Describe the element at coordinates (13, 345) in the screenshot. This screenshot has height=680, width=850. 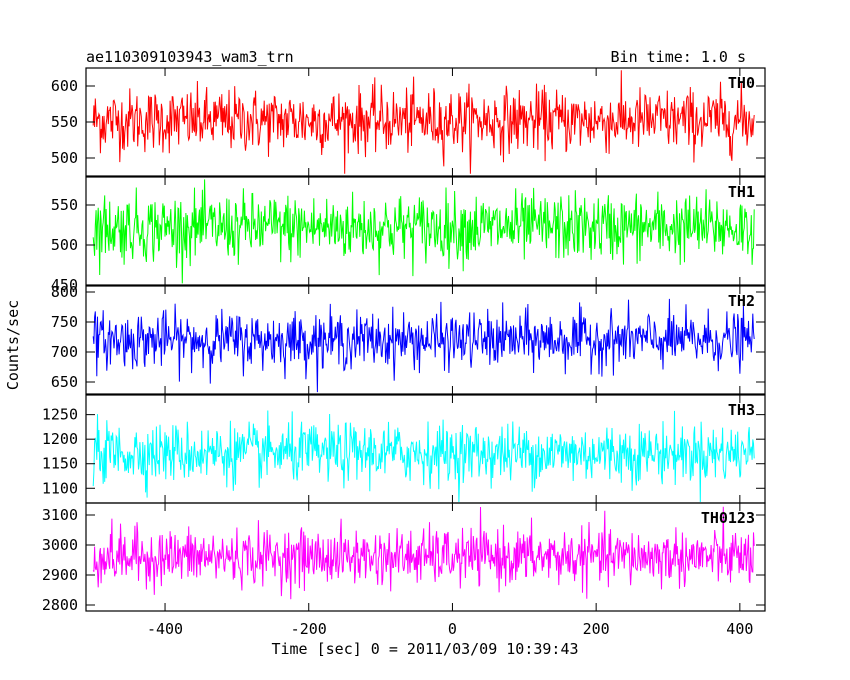
I see `y-axis-label: Counts/sec` at that location.